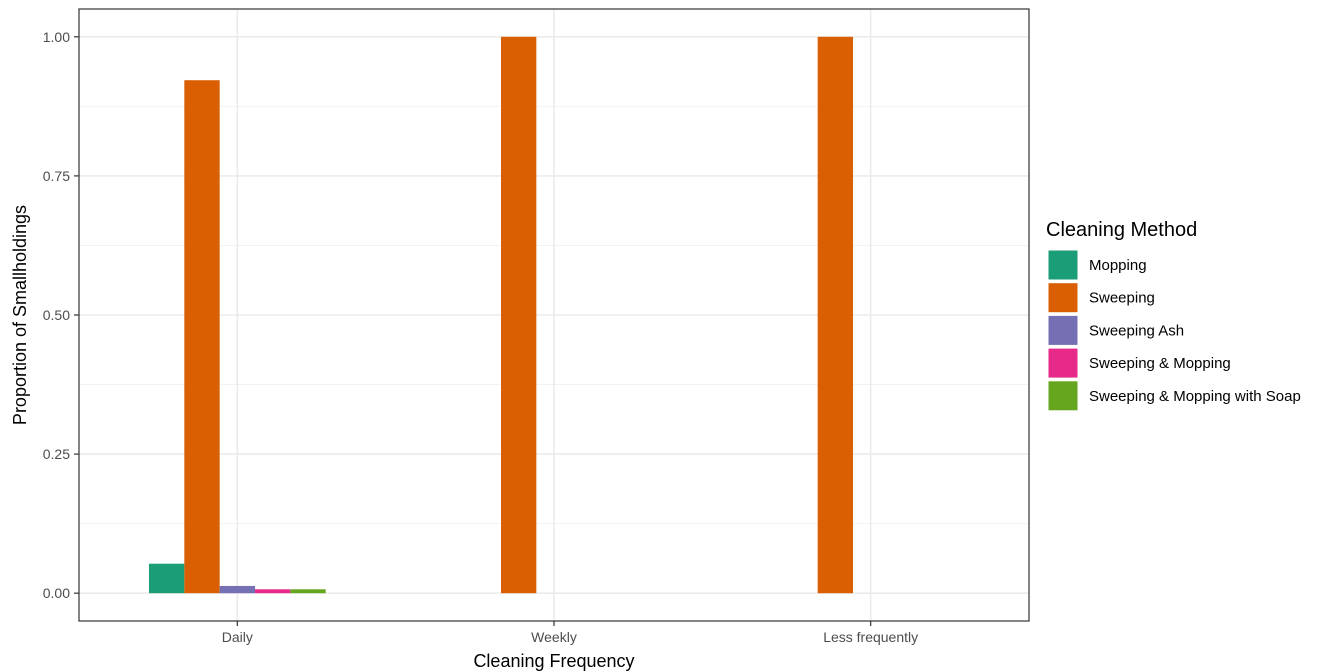 This screenshot has height=672, width=1338. I want to click on bar-sweeping-weekly, so click(518, 315).